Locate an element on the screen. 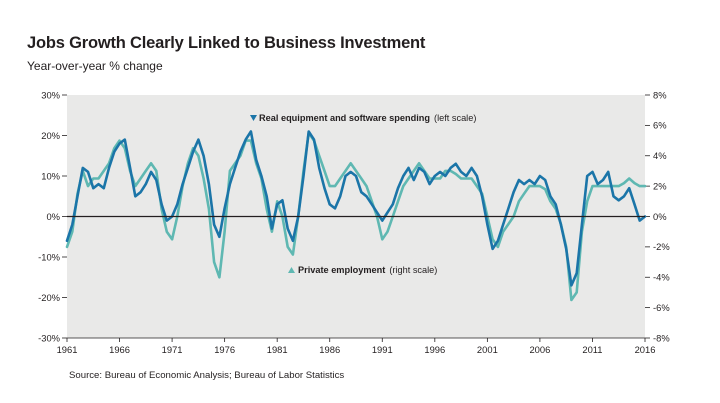 The height and width of the screenshot is (403, 720). x-tick-label: 1981 is located at coordinates (277, 349).